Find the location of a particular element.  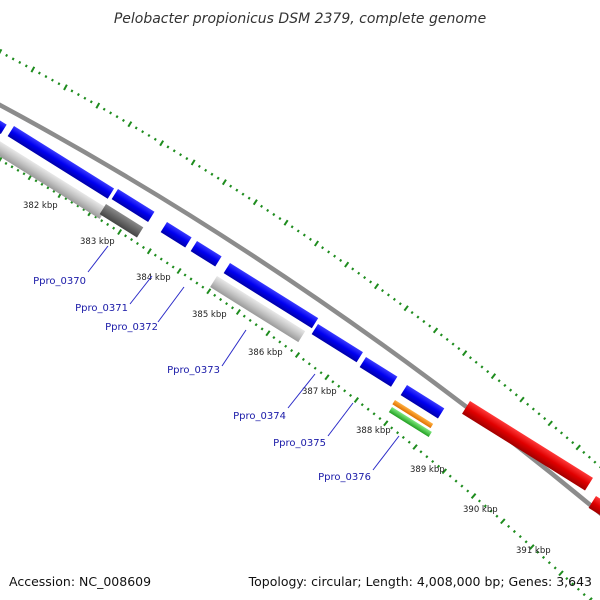

kbp-label: 391 kbp is located at coordinates (533, 551).